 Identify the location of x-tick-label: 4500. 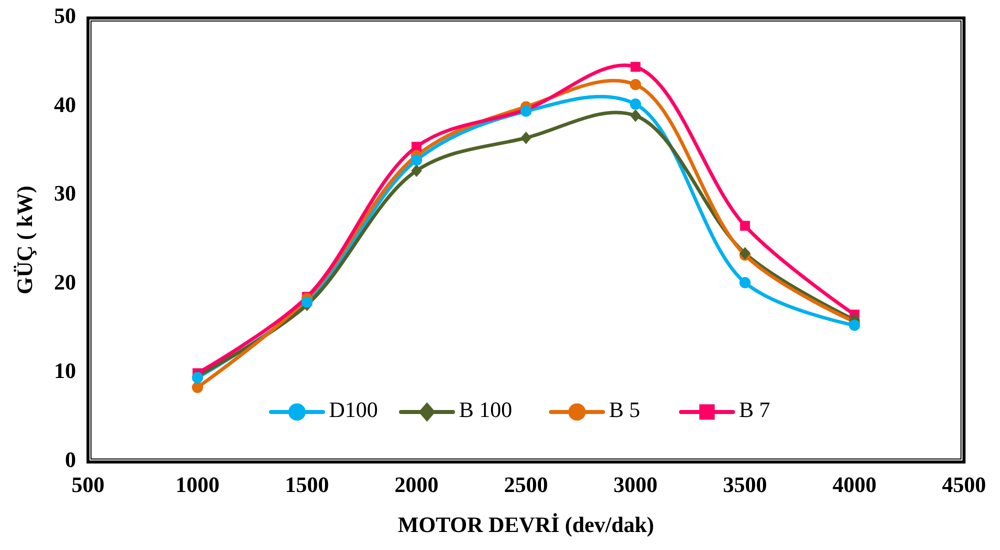
(964, 484).